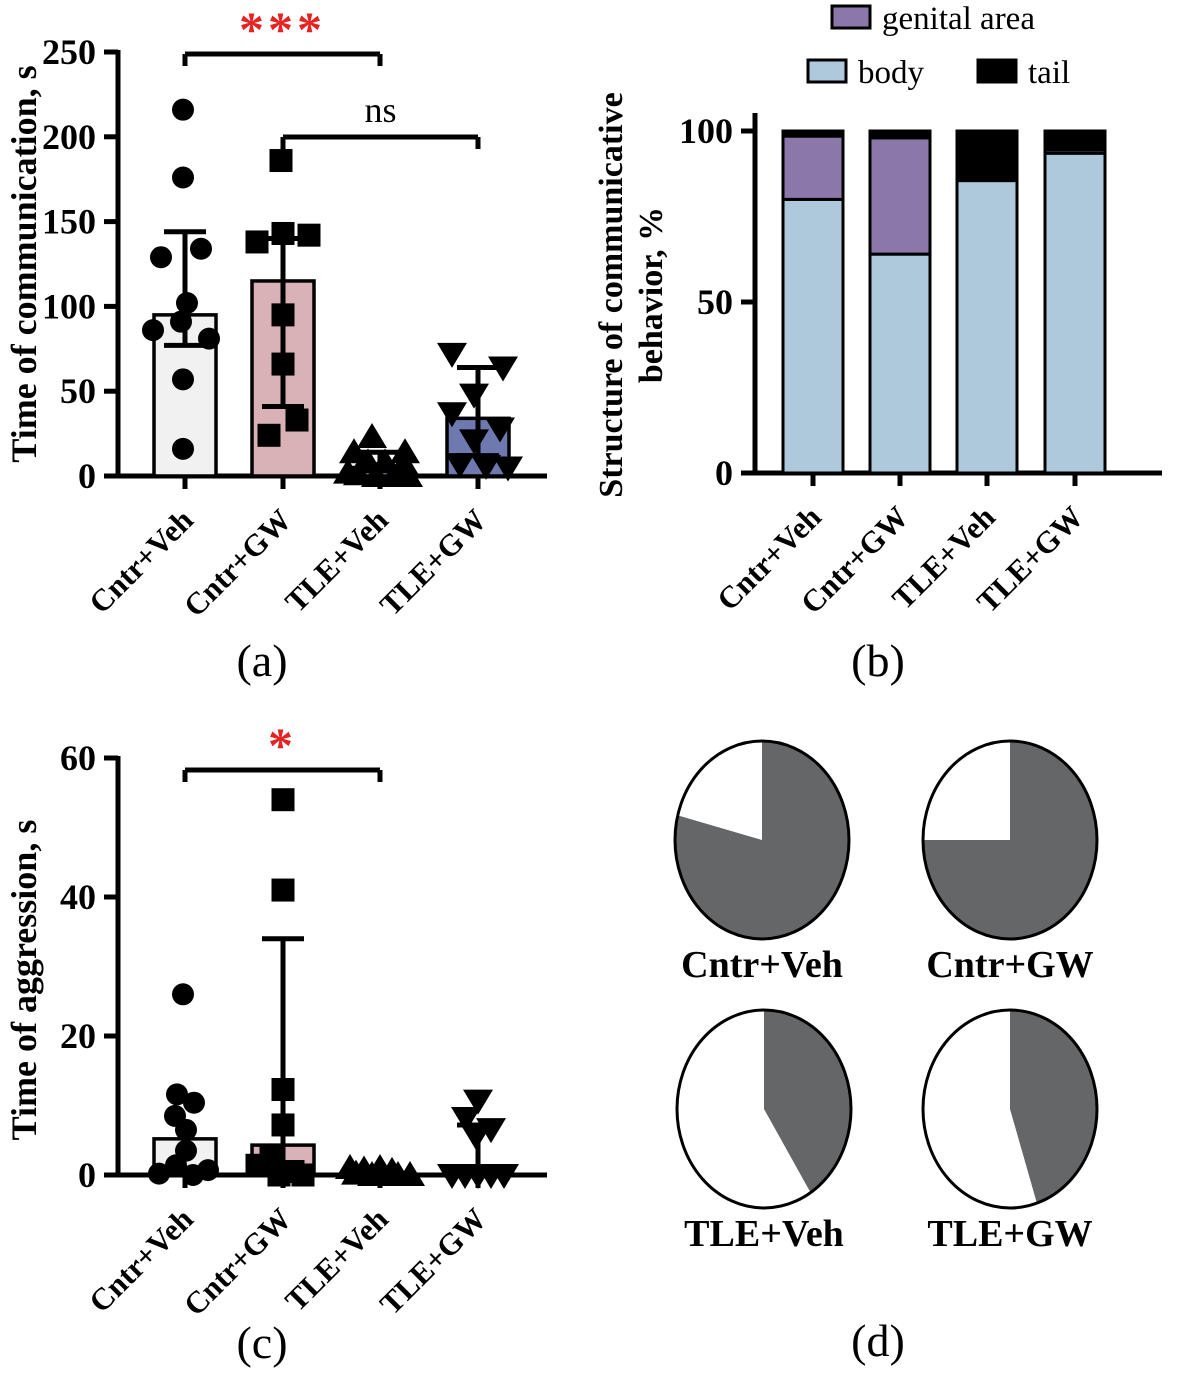  I want to click on y-tick-label: 20, so click(78, 1036).